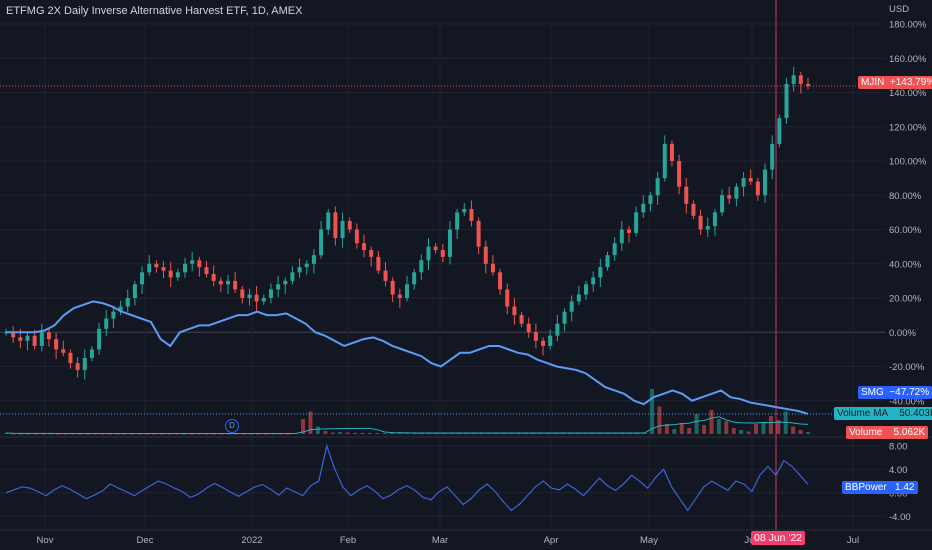  What do you see at coordinates (905, 196) in the screenshot?
I see `price-tick-label: 80.00%` at bounding box center [905, 196].